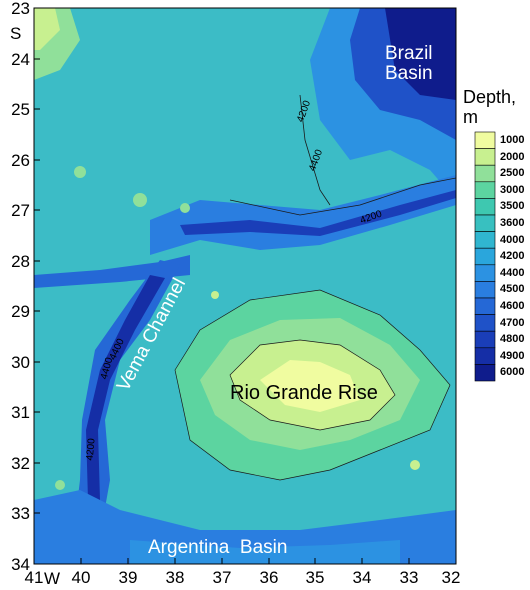 The width and height of the screenshot is (530, 590). What do you see at coordinates (20, 463) in the screenshot?
I see `lat-label: 32` at bounding box center [20, 463].